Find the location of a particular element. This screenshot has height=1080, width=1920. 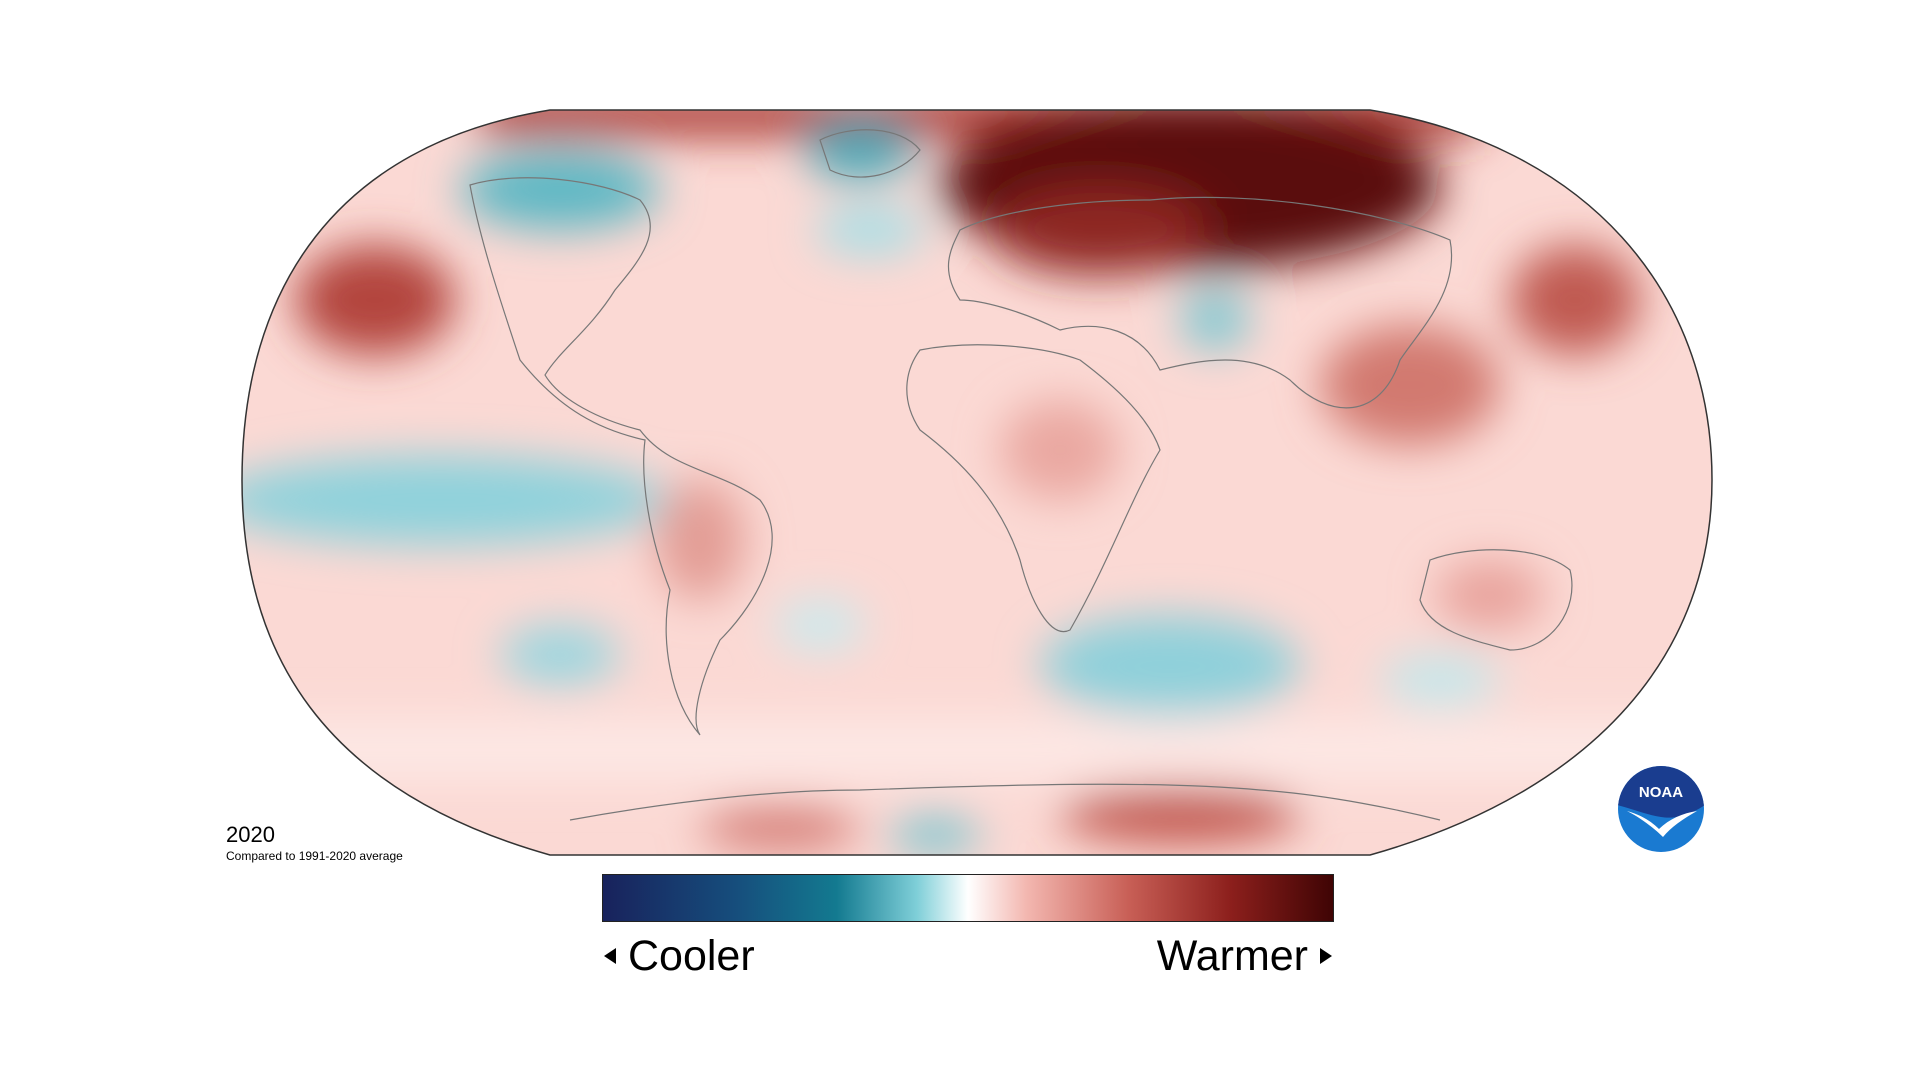

anomaly-colorbar is located at coordinates (968, 898).